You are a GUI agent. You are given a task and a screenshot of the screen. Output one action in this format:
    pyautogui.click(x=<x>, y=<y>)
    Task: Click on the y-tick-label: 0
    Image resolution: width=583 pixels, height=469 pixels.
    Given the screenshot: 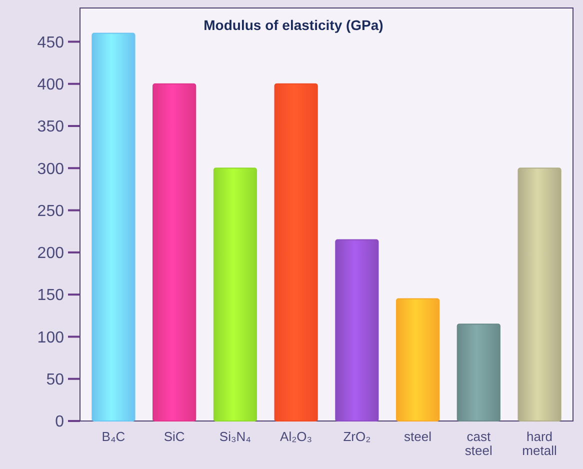 What is the action you would take?
    pyautogui.click(x=59, y=422)
    